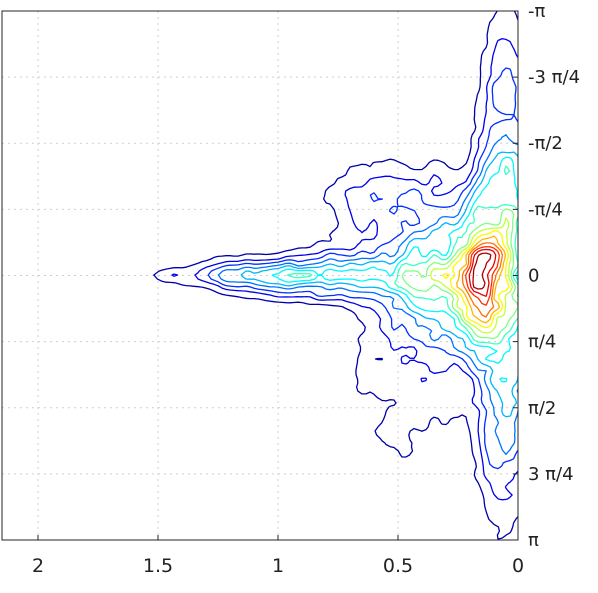 The width and height of the screenshot is (598, 593). Describe the element at coordinates (546, 276) in the screenshot. I see `y-axis: -π -3 π/4 -π/2 -π/4 0 π/4 π/2 3 π/4 π` at that location.